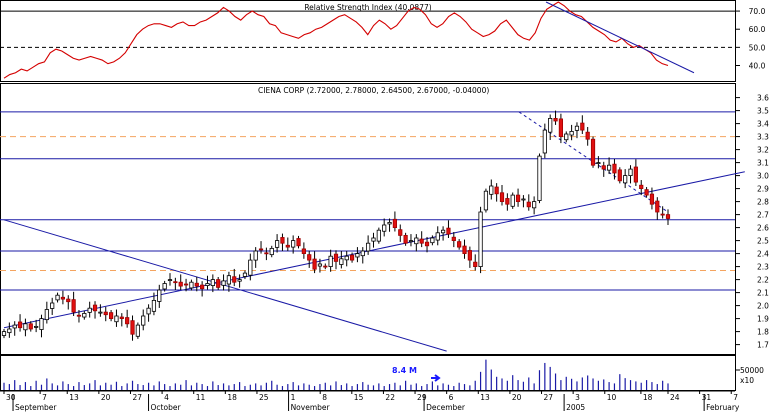  I want to click on rsi-title: Relative Strength Index (40.0877), so click(367, 7).